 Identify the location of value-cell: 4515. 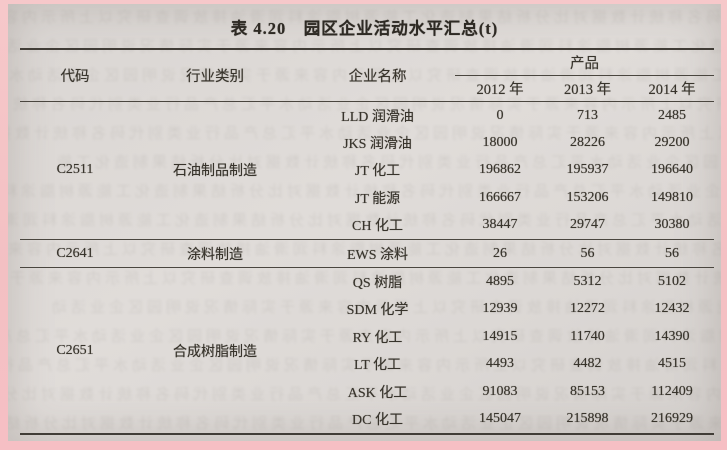
(672, 364).